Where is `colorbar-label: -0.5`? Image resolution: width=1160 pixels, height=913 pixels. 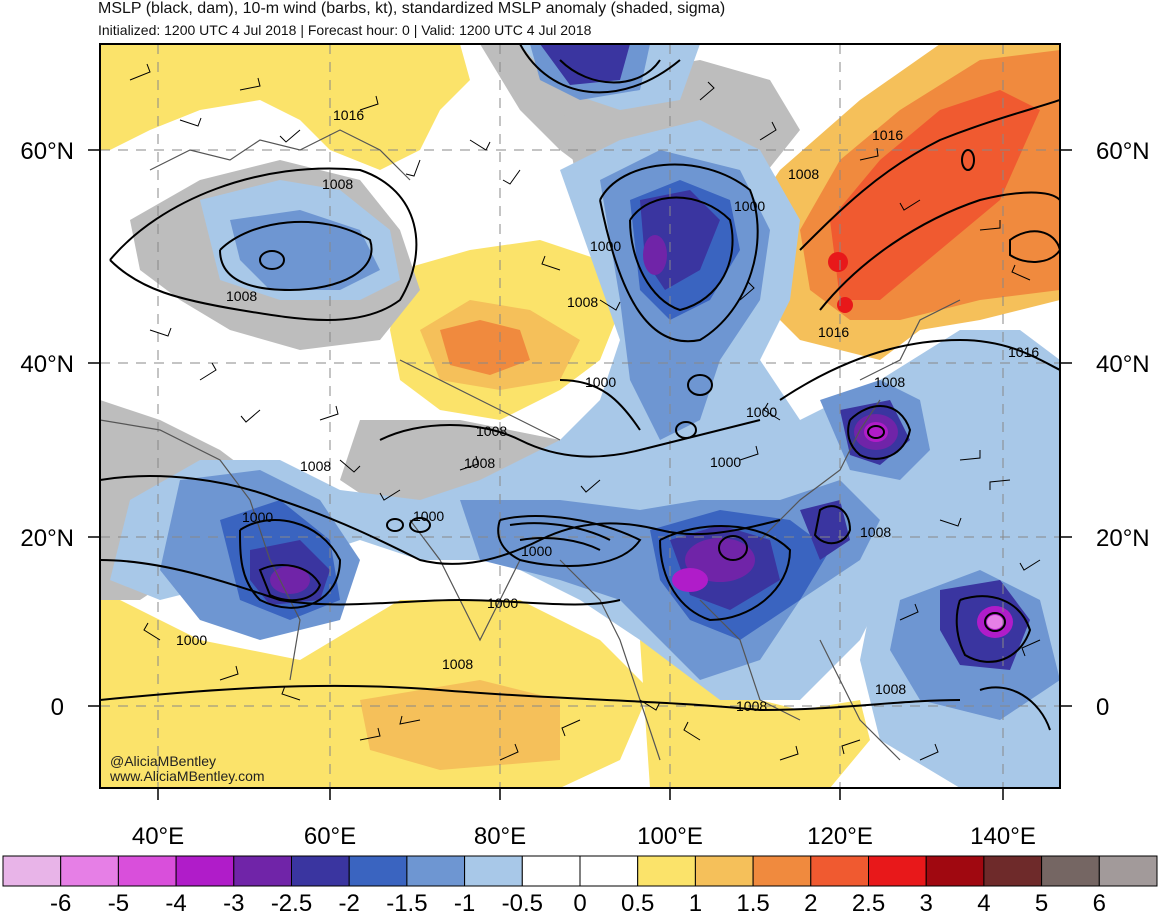
colorbar-label: -0.5 is located at coordinates (522, 901).